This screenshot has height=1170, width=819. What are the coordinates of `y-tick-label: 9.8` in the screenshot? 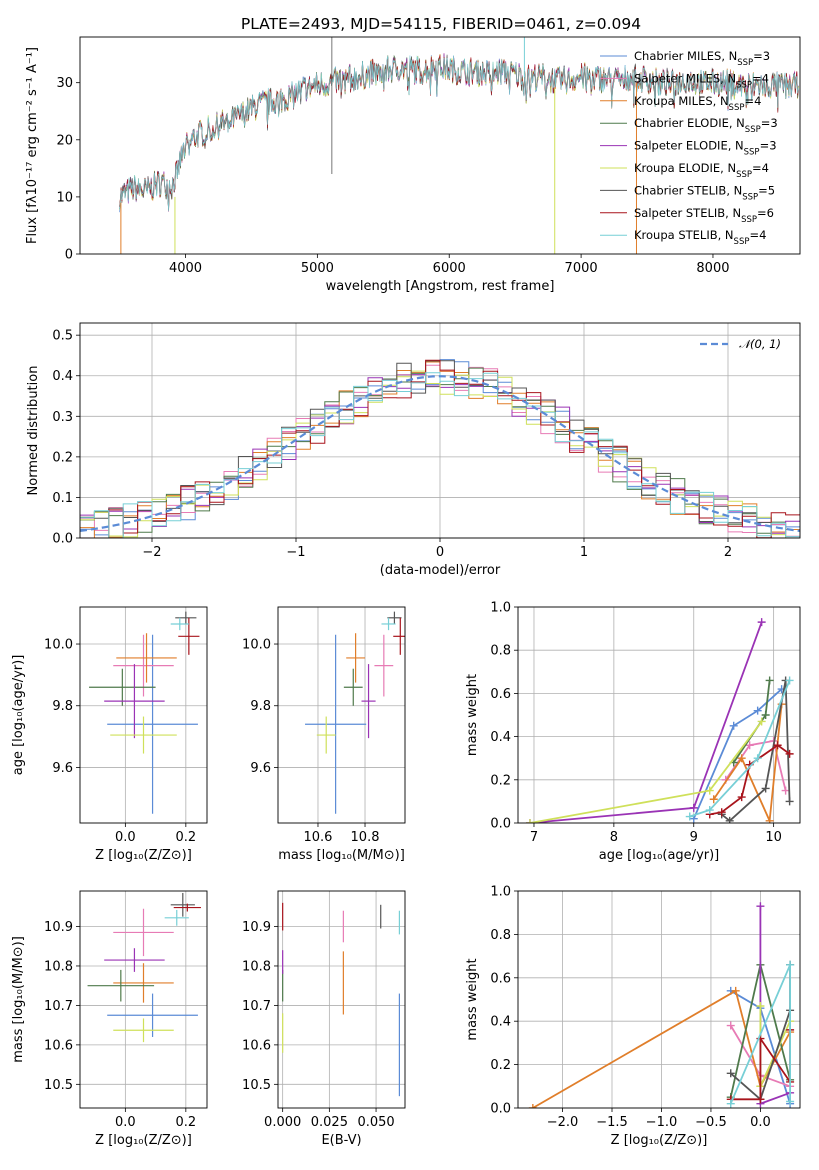 It's located at (62, 706).